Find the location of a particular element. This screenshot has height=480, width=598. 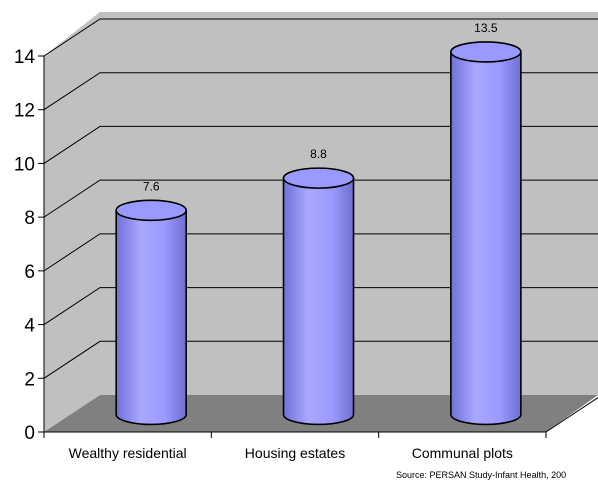

source-note: Source: PERSAN Study-Infant Health, 200 is located at coordinates (481, 475).